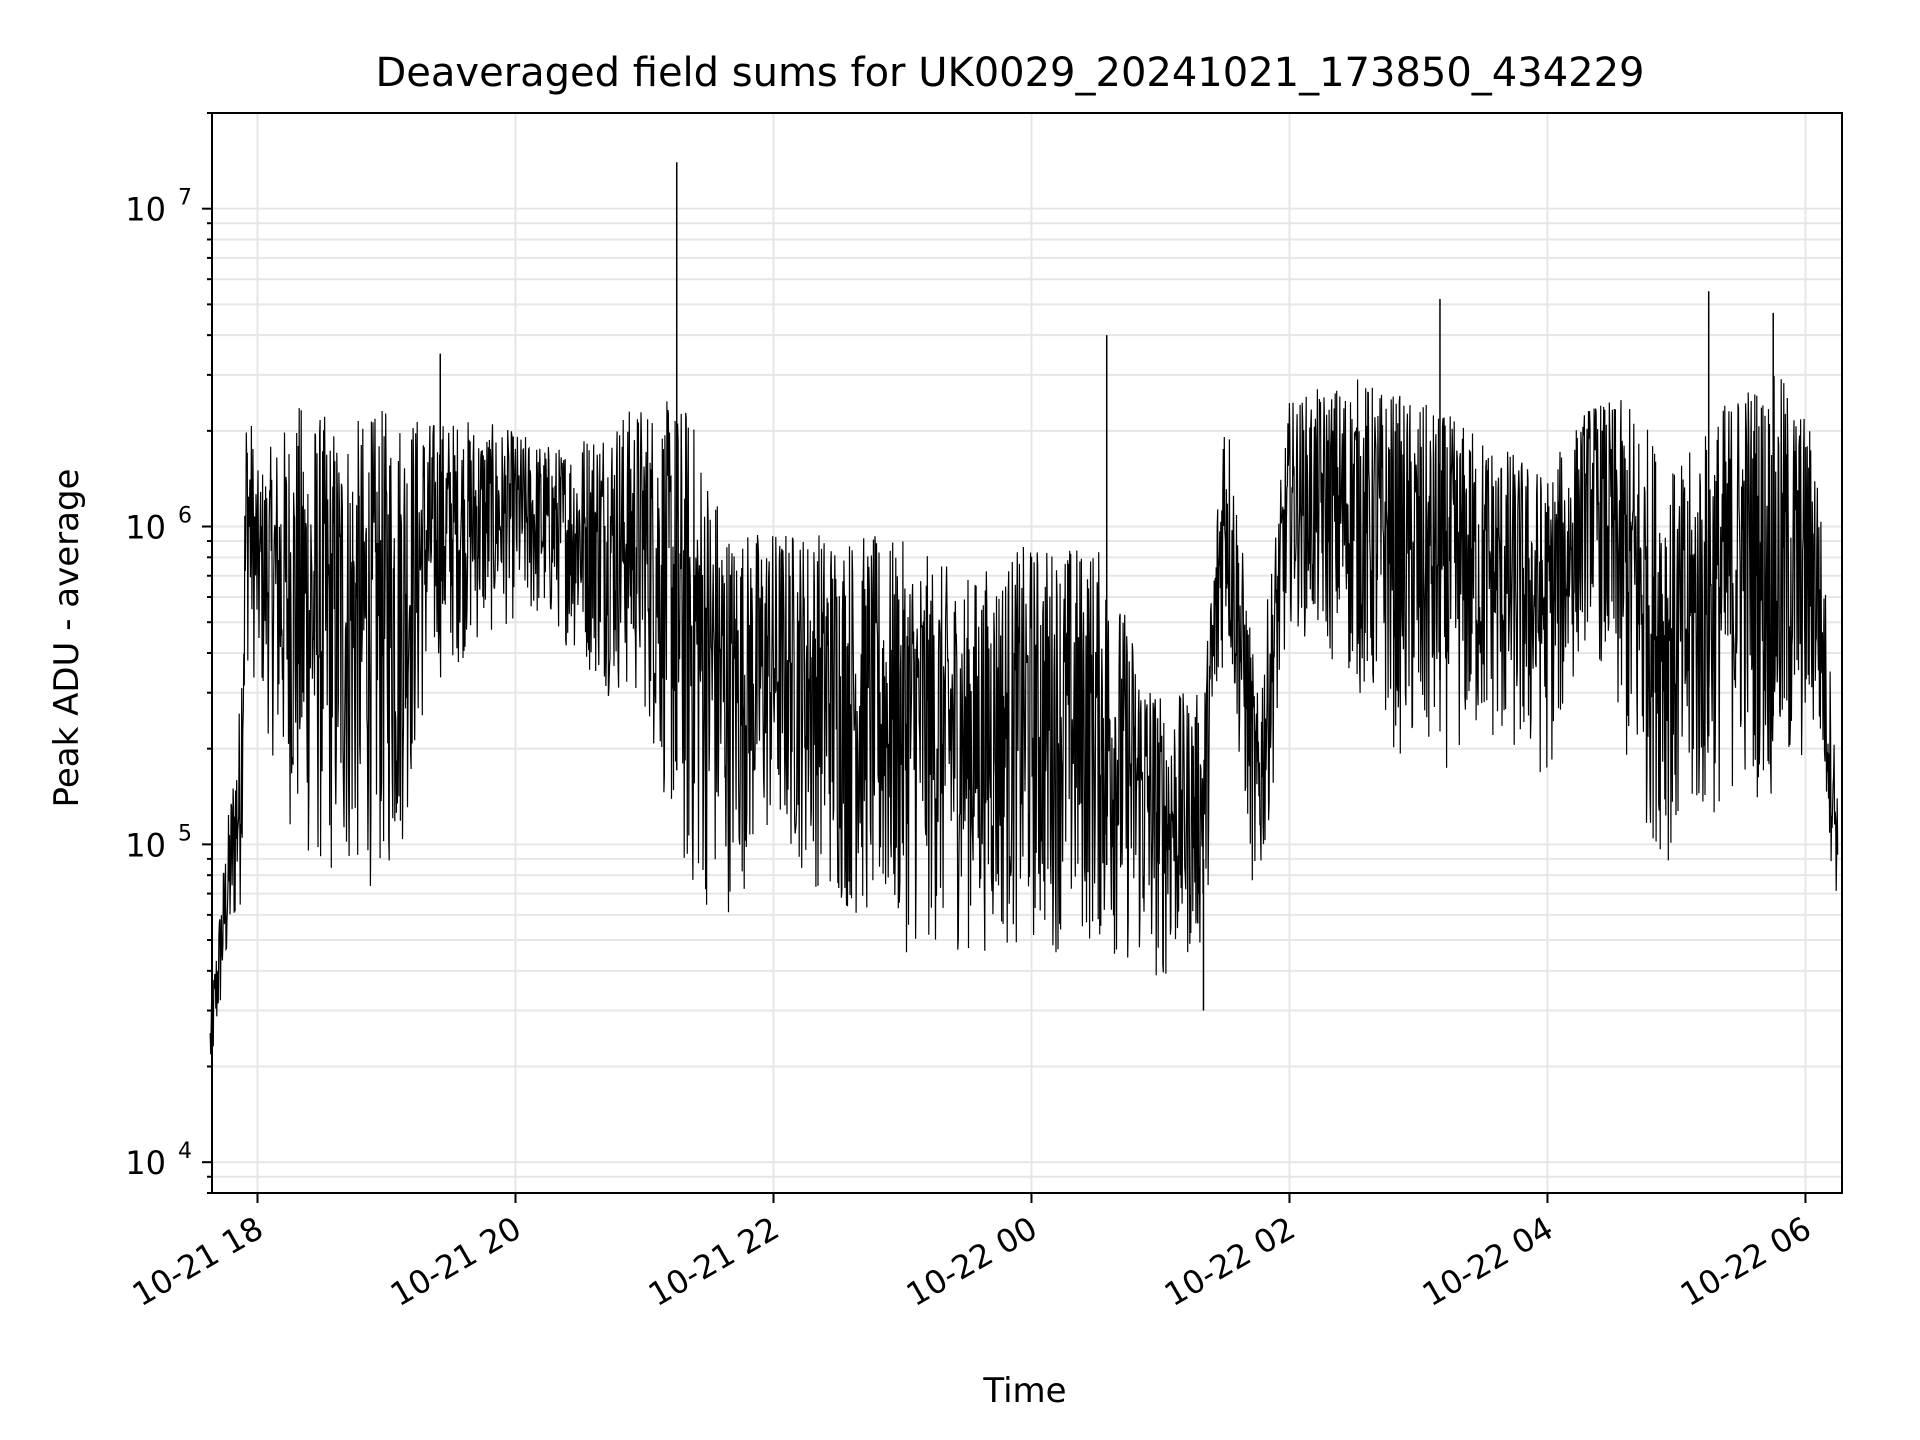  What do you see at coordinates (67, 638) in the screenshot?
I see `y-axis-label: Peak ADU - average` at bounding box center [67, 638].